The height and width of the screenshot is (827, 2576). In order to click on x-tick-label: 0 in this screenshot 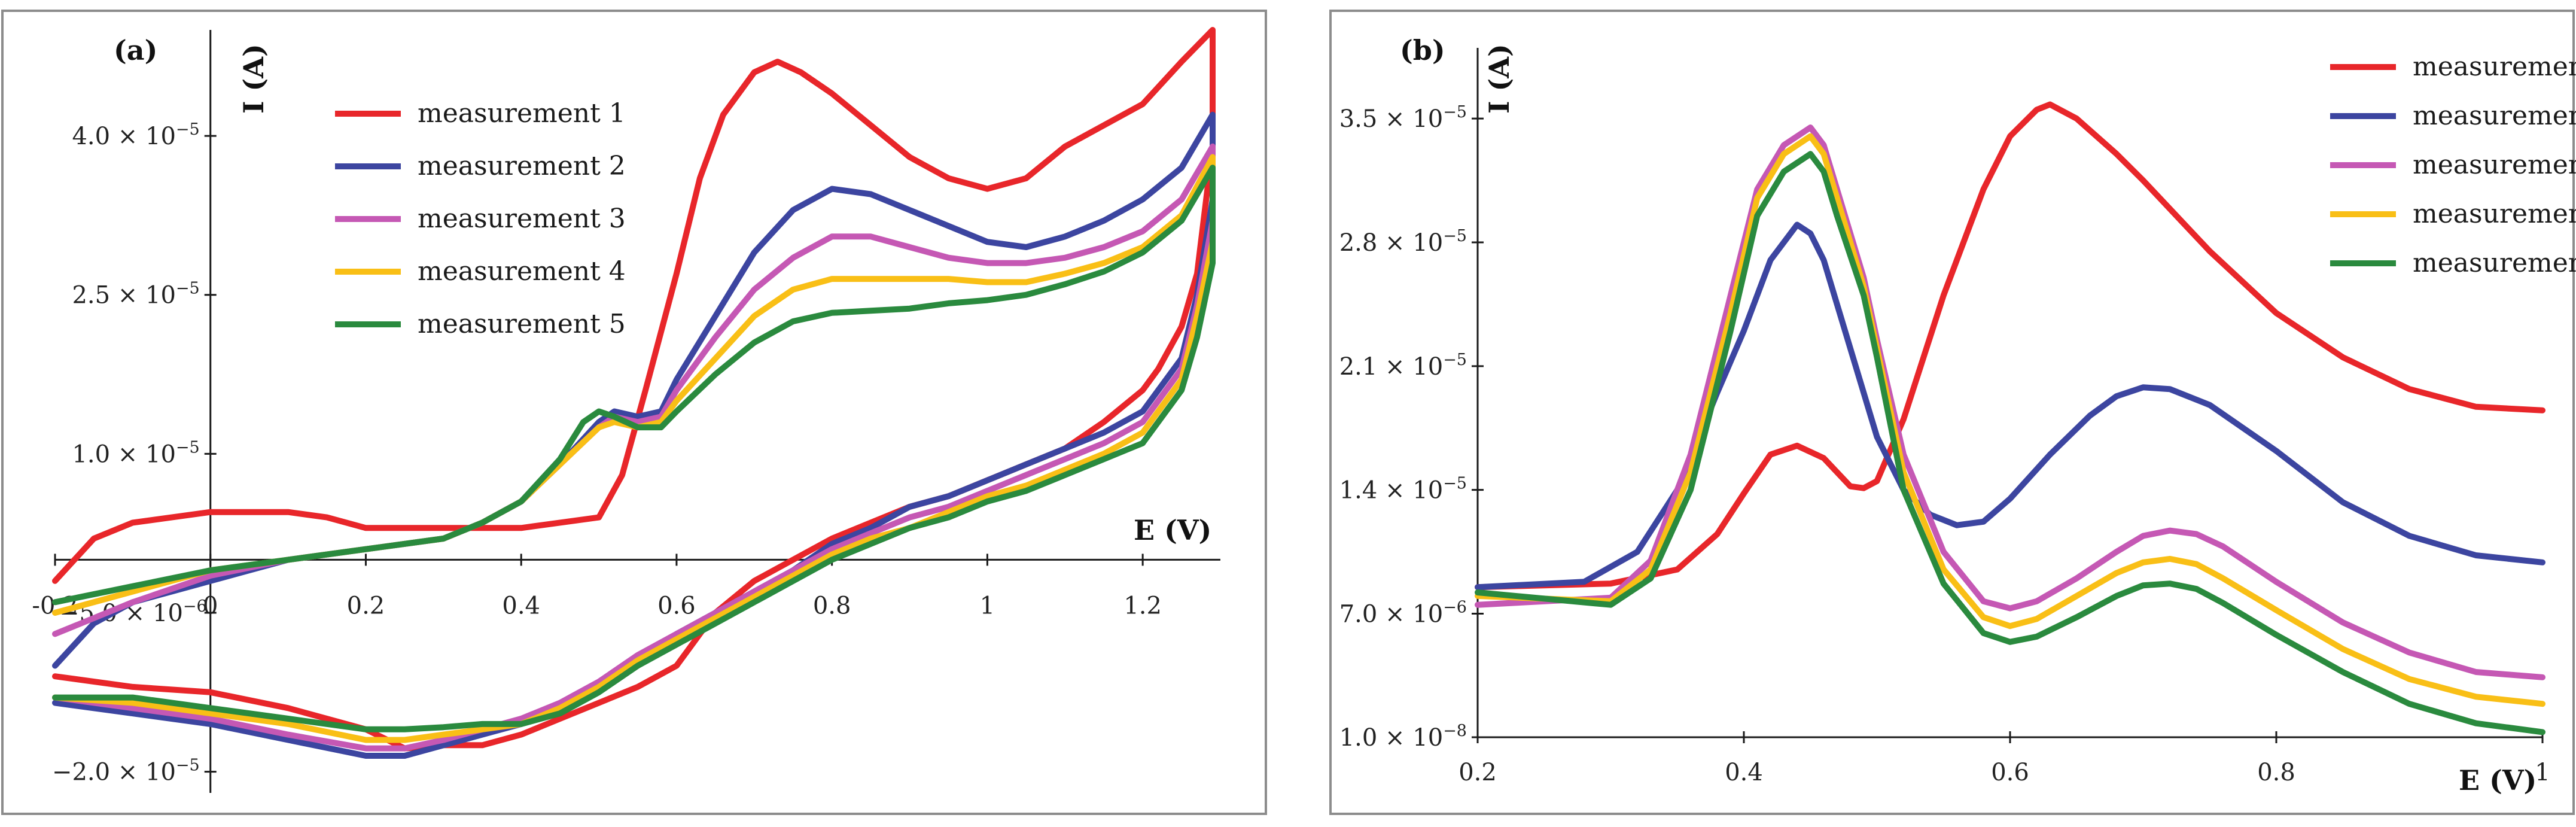, I will do `click(210, 605)`.